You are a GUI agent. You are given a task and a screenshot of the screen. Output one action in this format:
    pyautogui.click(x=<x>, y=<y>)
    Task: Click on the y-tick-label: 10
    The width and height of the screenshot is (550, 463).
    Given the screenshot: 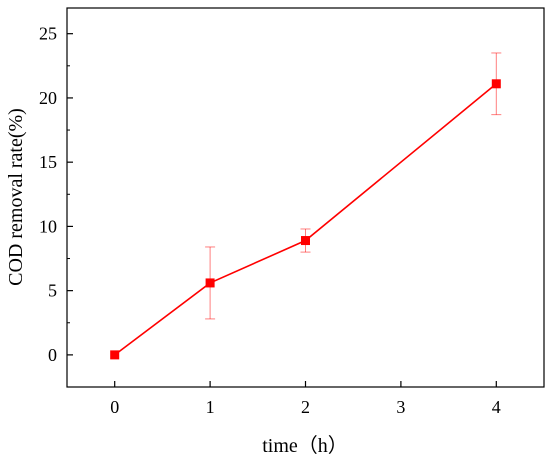 What is the action you would take?
    pyautogui.click(x=48, y=226)
    